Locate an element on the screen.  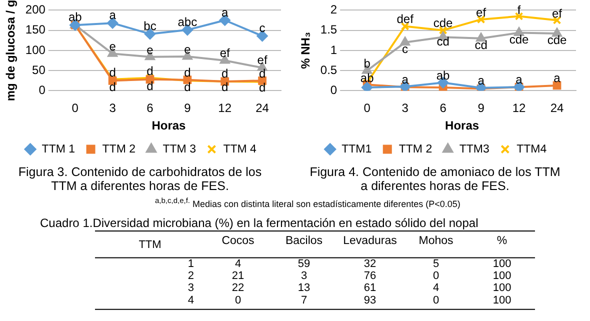
text: Figura 3. Contenido de carbohidratos de los TTM a diferentes horas de FES. is located at coordinates (140, 179).